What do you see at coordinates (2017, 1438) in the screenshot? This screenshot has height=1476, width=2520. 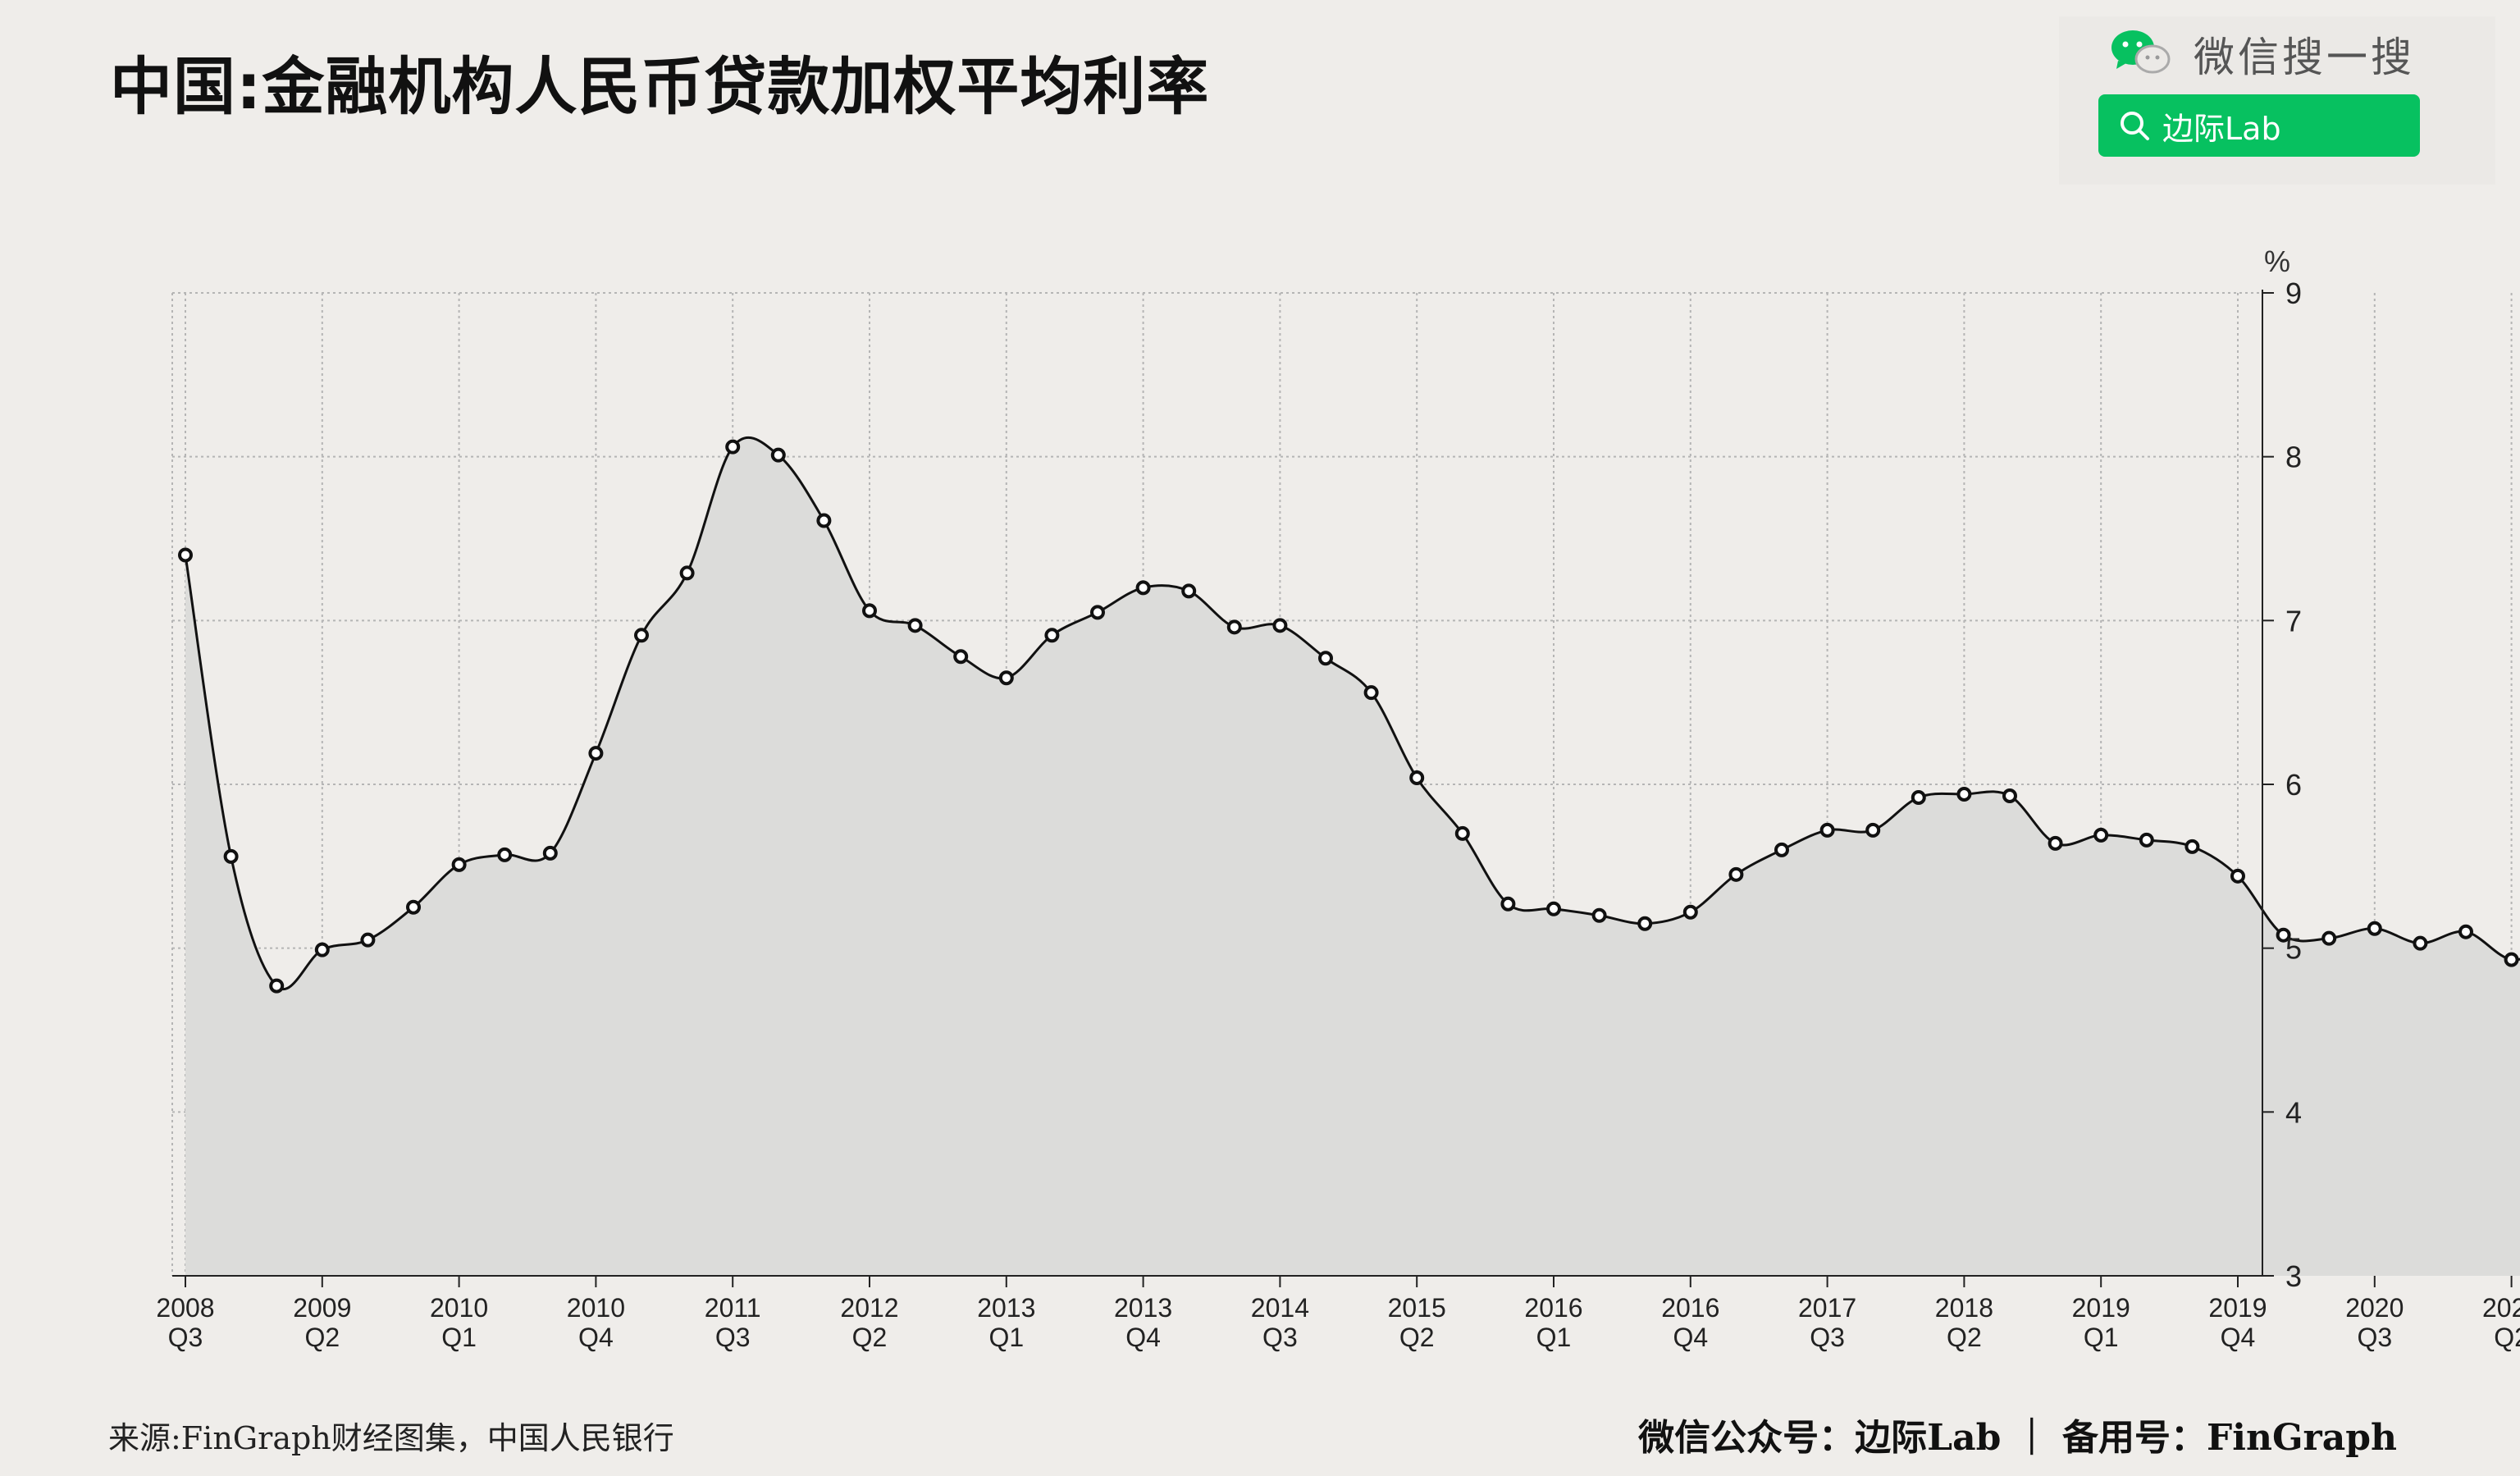 I see `account-note: 微信公众号：边际Lab ｜ 备用号：FinGraph` at bounding box center [2017, 1438].